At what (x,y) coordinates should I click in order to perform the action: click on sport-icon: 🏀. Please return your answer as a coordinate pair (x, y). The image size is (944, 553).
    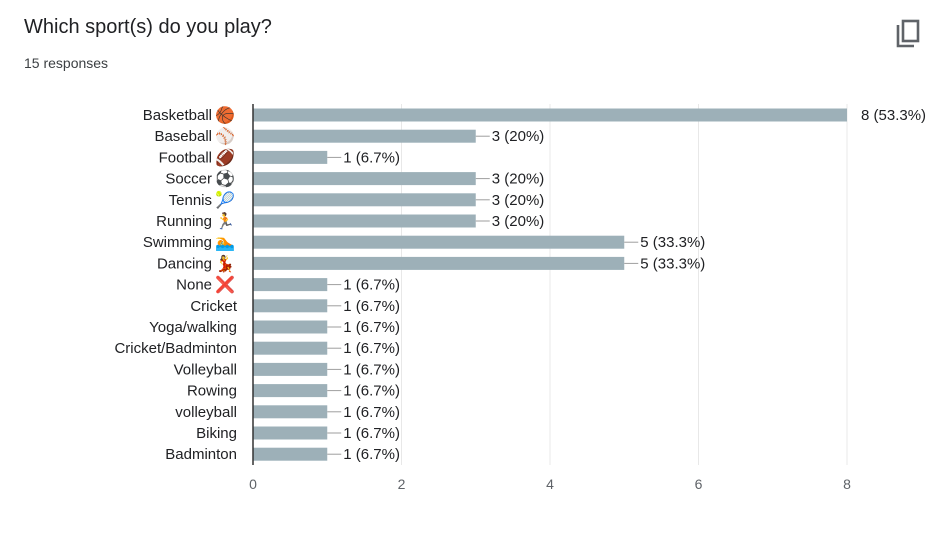
    Looking at the image, I should click on (225, 115).